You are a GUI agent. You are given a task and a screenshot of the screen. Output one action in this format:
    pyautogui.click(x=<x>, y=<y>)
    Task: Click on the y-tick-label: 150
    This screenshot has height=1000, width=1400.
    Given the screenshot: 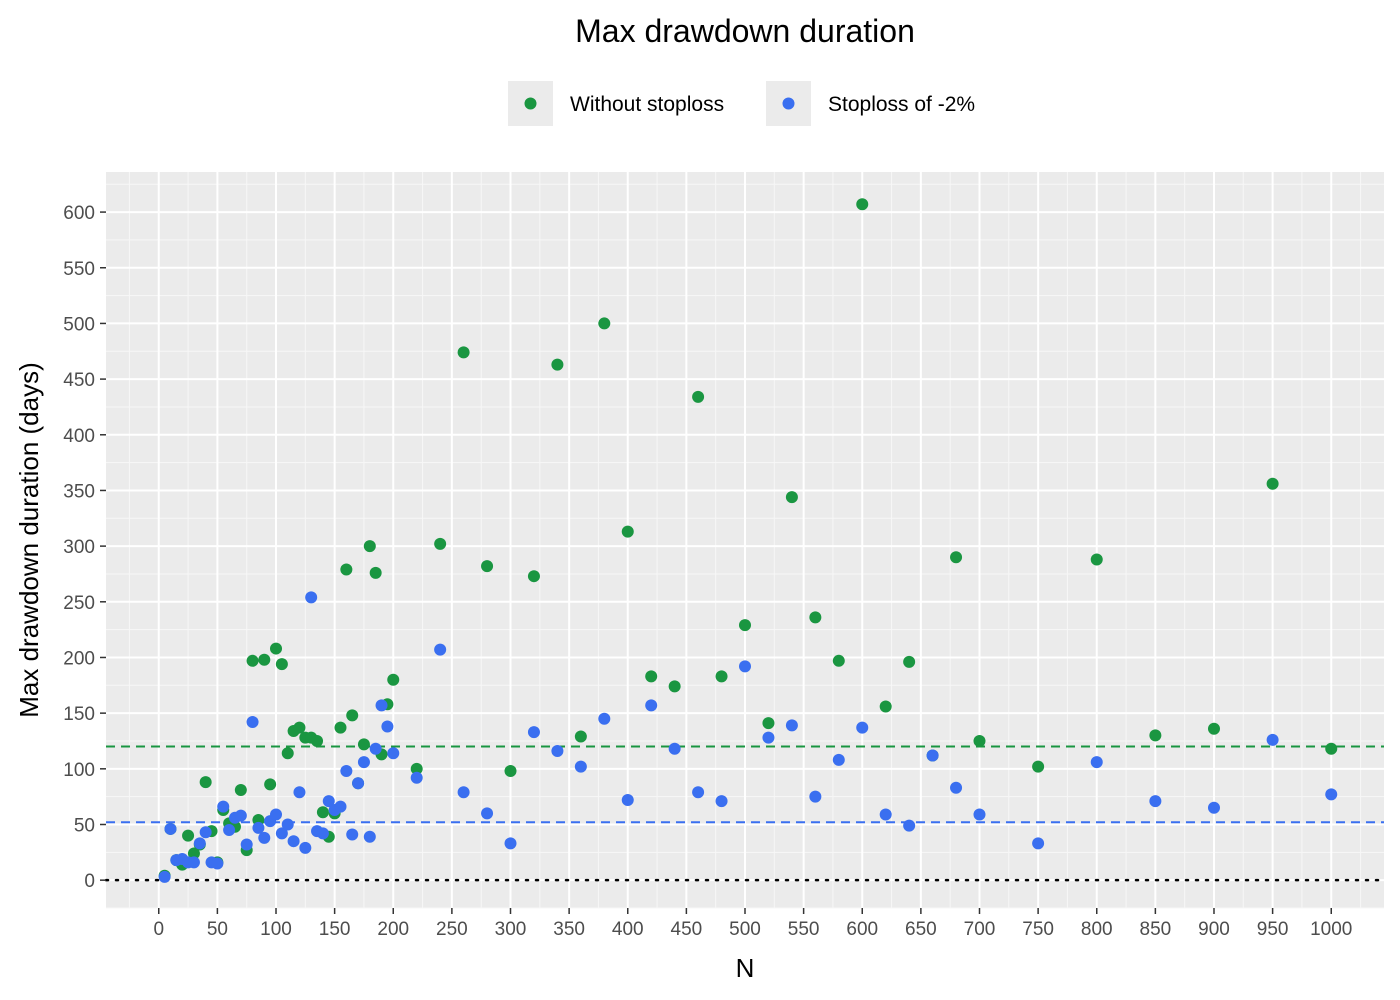 What is the action you would take?
    pyautogui.click(x=79, y=714)
    